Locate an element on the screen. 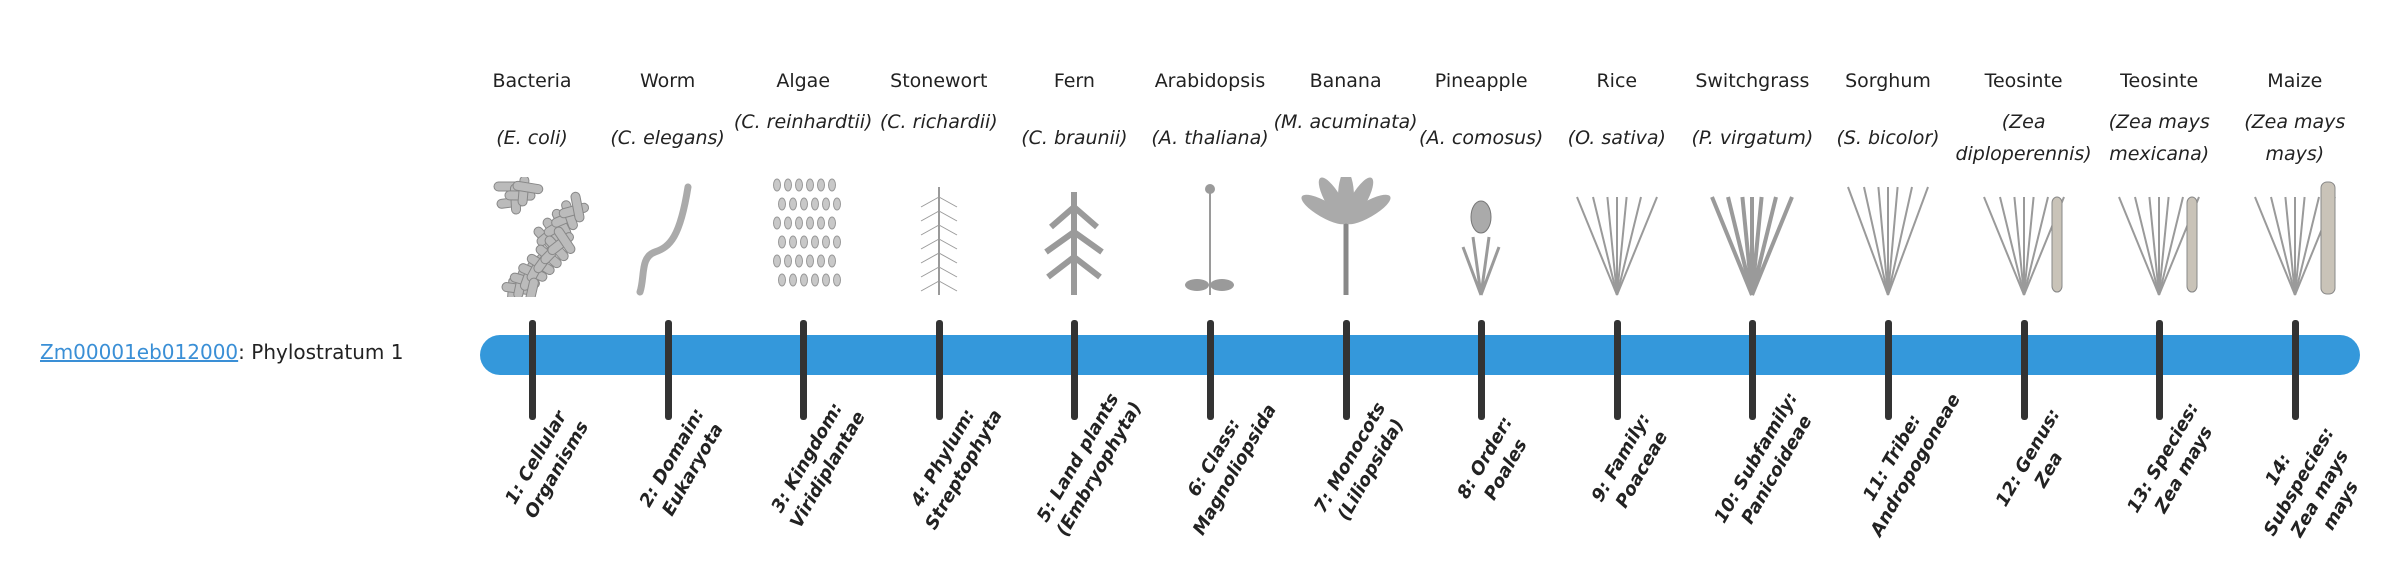  phylostratum-timeline-bar is located at coordinates (1420, 355).